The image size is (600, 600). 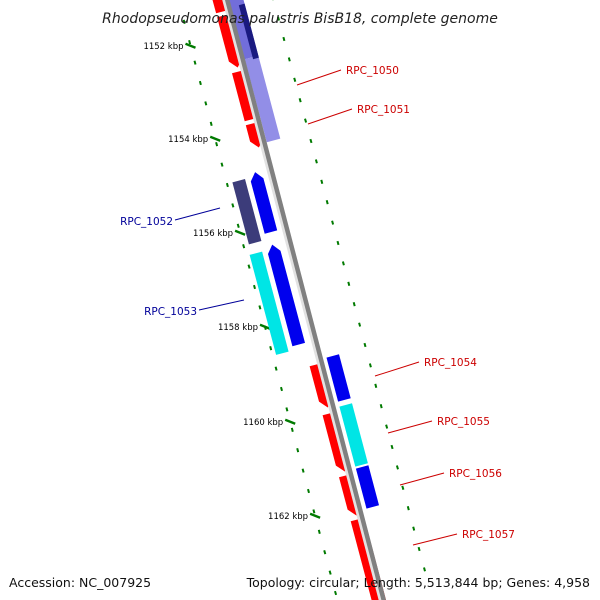 I want to click on tick-label: 1160 kbp, so click(x=263, y=423).